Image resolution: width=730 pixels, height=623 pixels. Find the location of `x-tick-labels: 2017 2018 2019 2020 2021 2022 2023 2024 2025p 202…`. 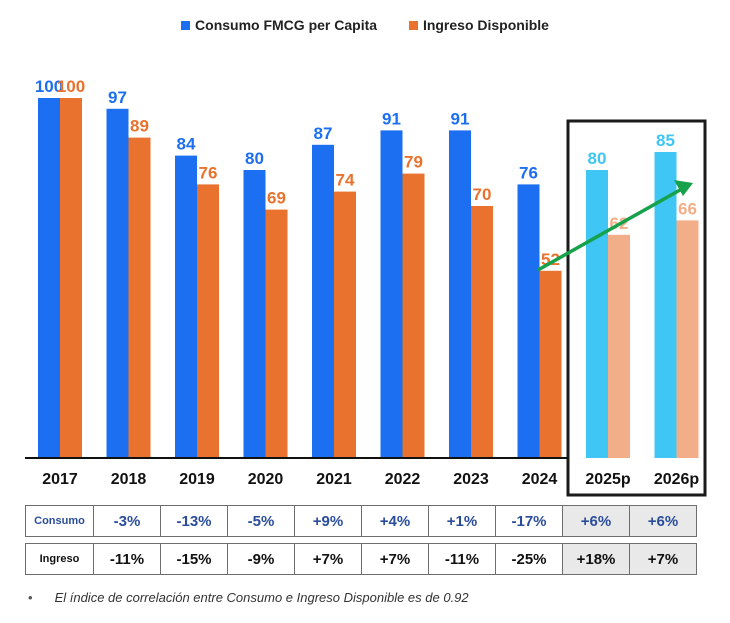

x-tick-labels: 2017 2018 2019 2020 2021 2022 2023 2024 2025p 202… is located at coordinates (370, 479).